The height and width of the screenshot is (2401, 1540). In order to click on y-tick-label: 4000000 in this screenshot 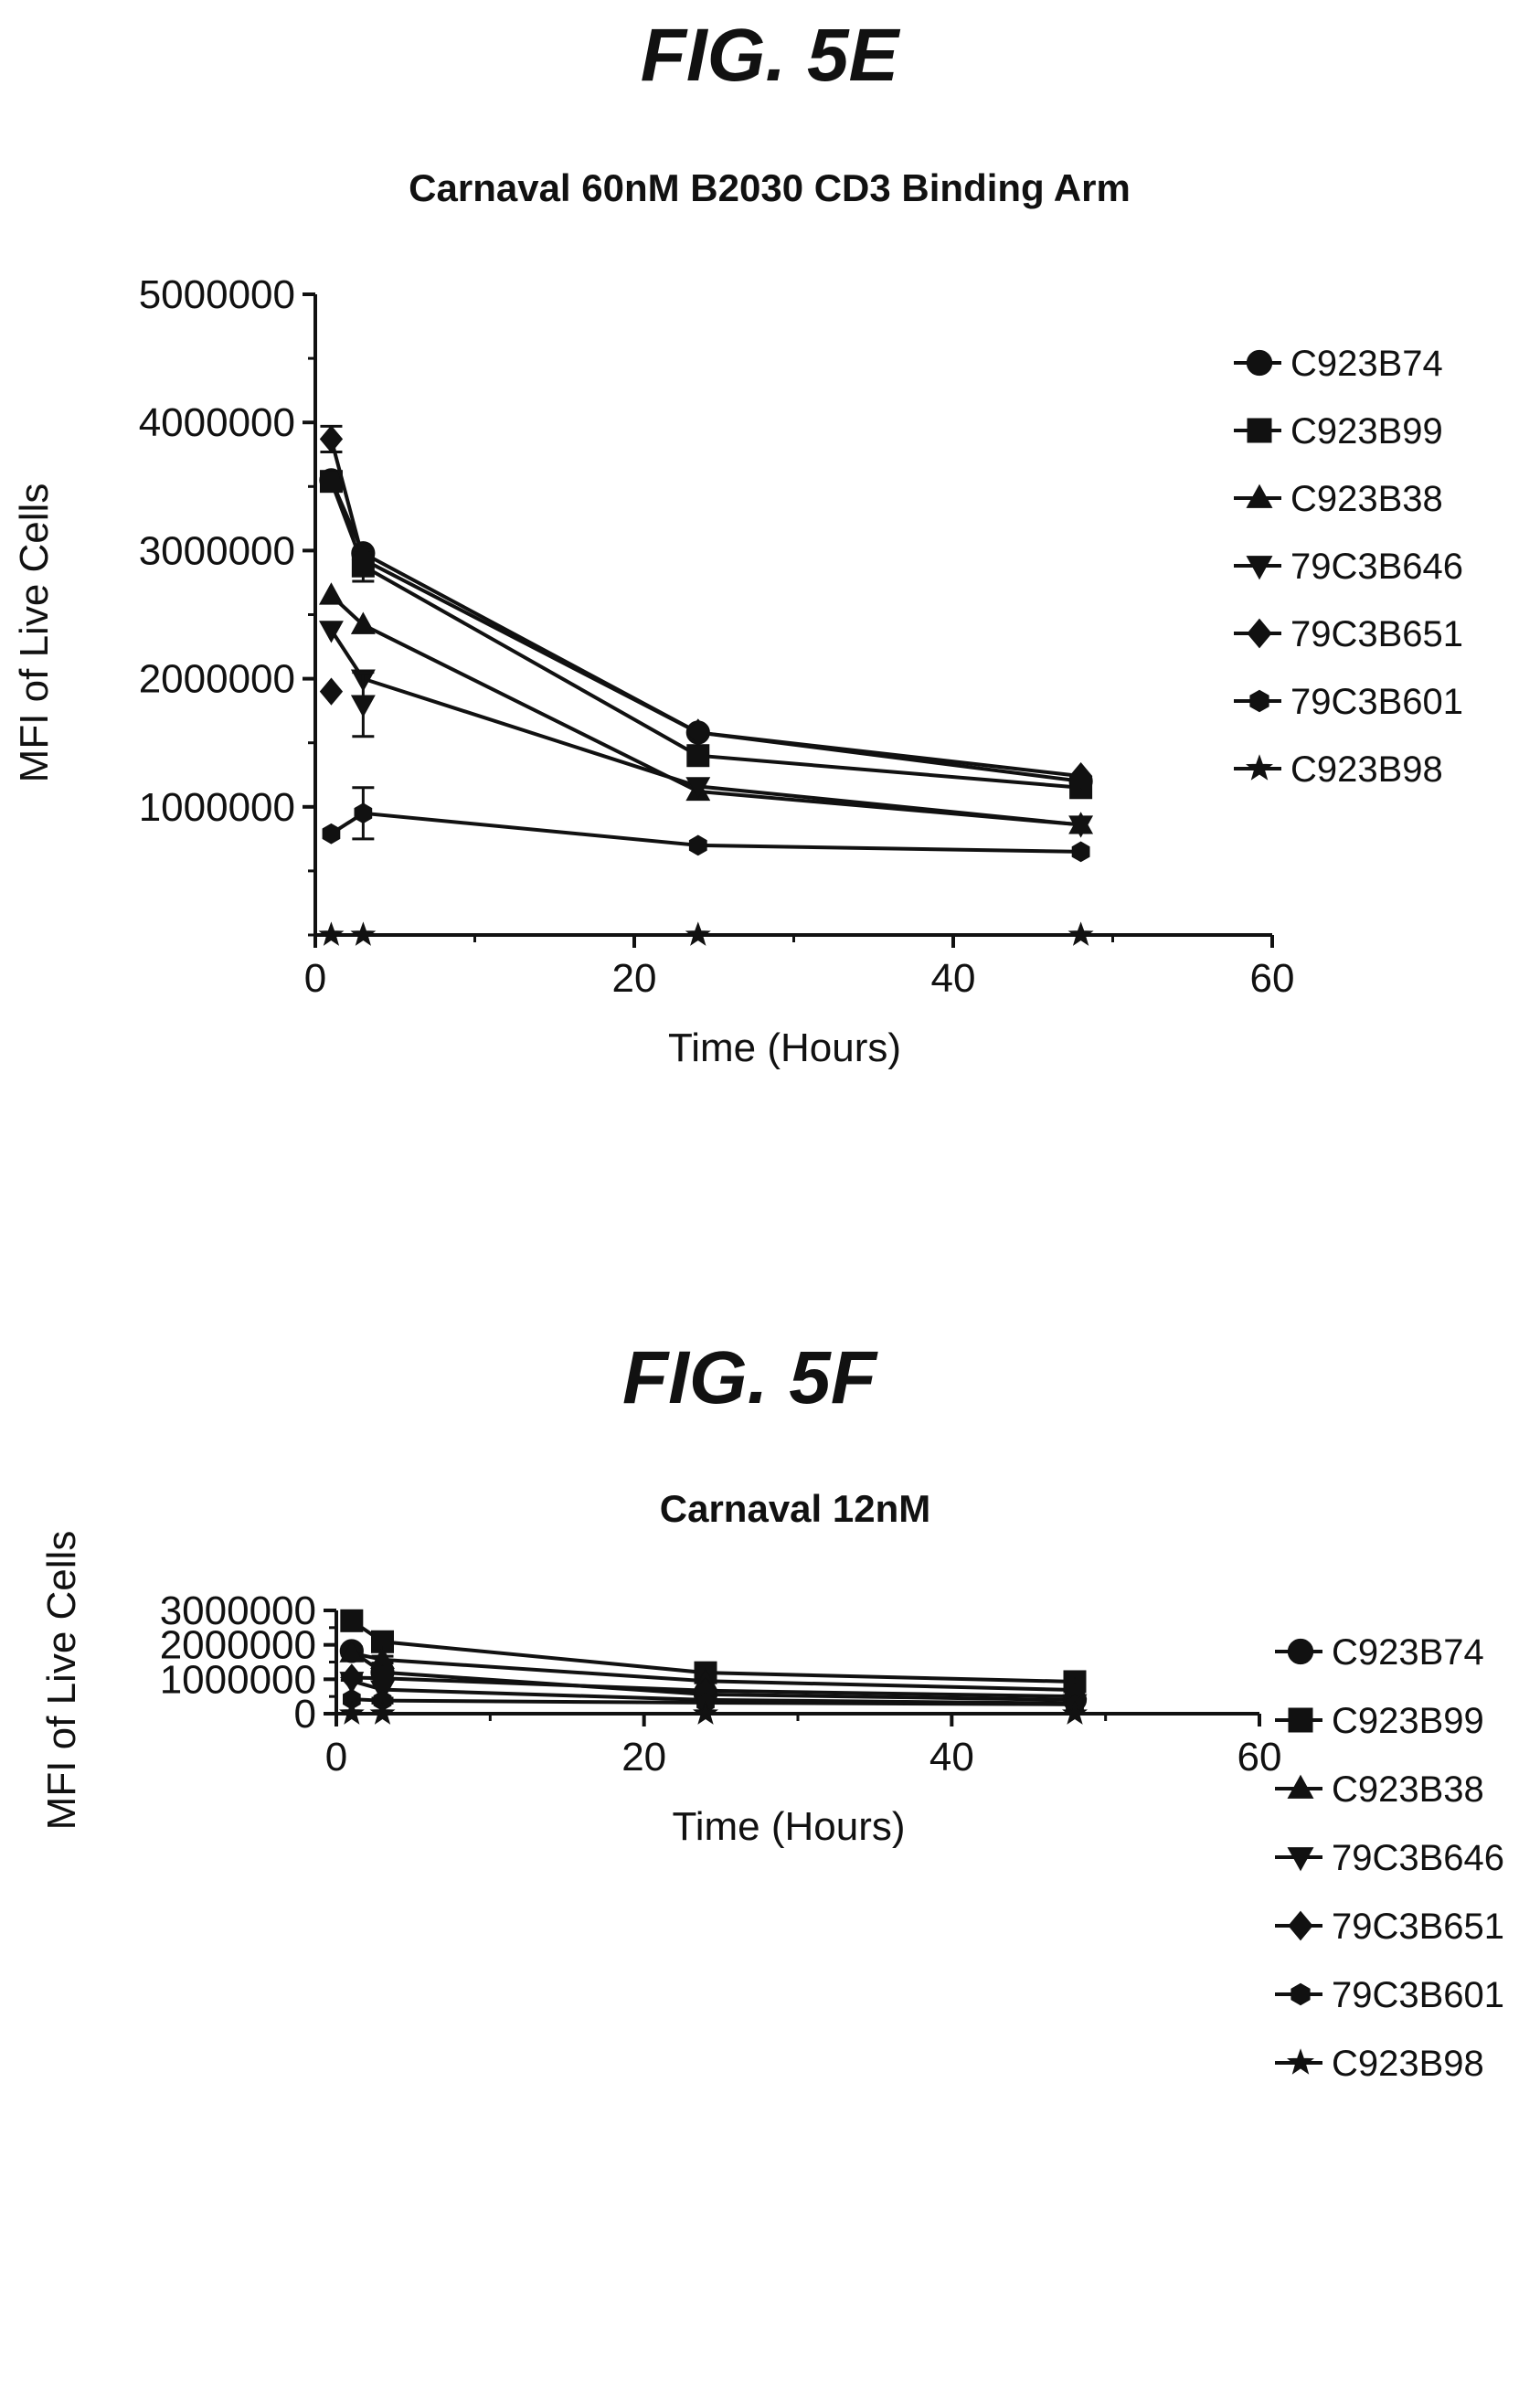, I will do `click(217, 422)`.